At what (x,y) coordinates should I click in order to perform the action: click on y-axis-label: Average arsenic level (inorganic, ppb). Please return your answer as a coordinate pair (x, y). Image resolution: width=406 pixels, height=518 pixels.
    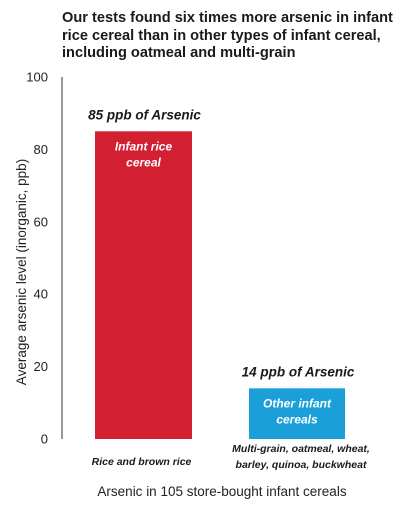
    Looking at the image, I should click on (21, 272).